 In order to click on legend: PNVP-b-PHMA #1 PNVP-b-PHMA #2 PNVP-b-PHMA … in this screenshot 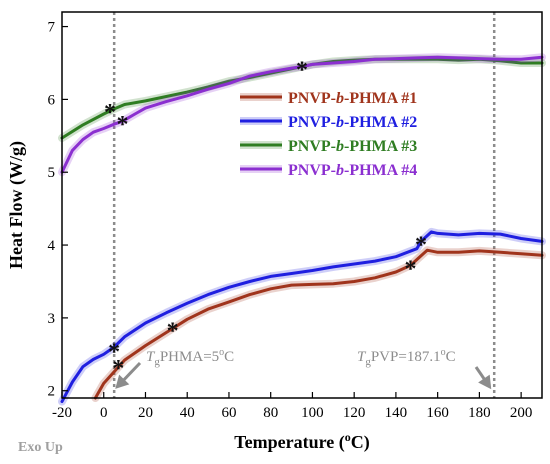, I will do `click(328, 134)`.